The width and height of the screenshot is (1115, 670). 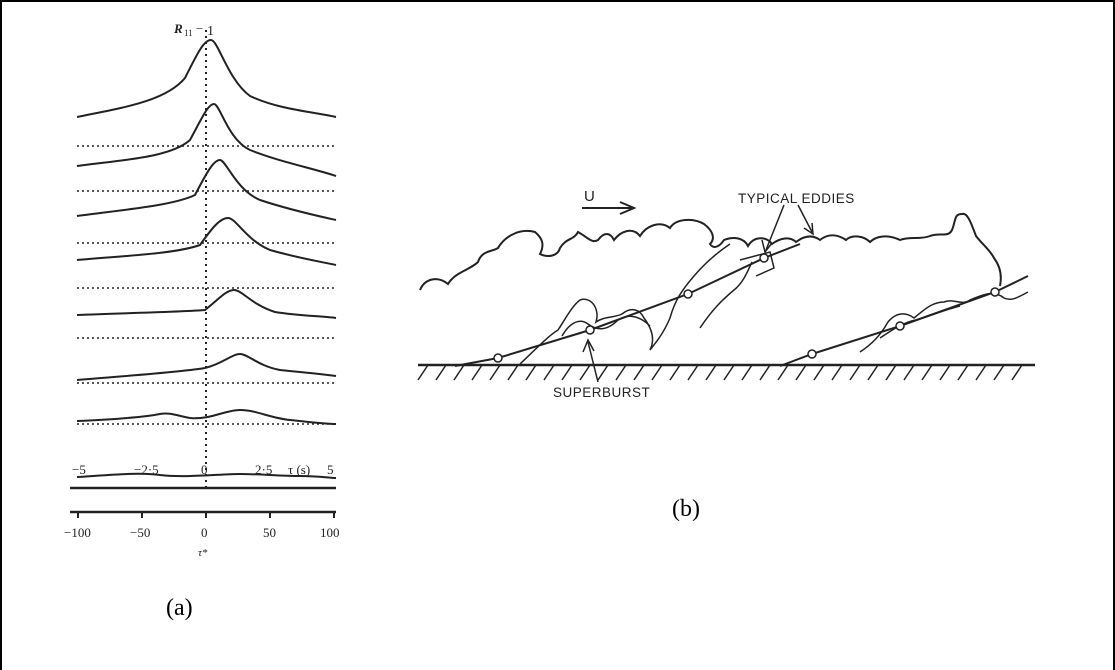 I want to click on bottom-tick-label-5: 100, so click(x=330, y=532).